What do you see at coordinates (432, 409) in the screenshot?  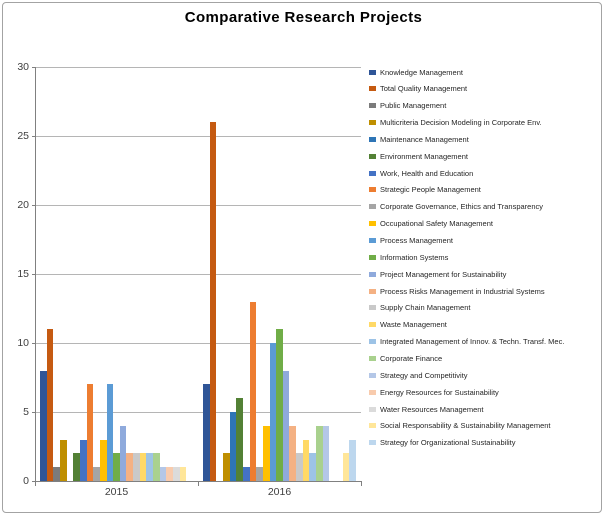 I see `legend-label: Water Resources Management` at bounding box center [432, 409].